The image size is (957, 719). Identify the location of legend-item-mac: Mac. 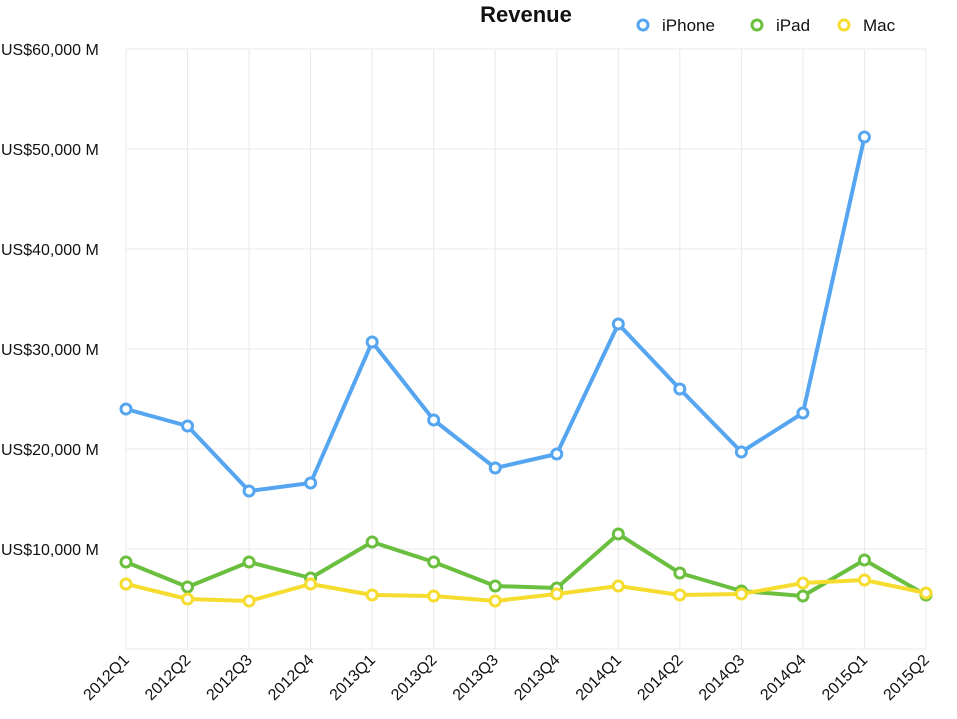
(866, 25).